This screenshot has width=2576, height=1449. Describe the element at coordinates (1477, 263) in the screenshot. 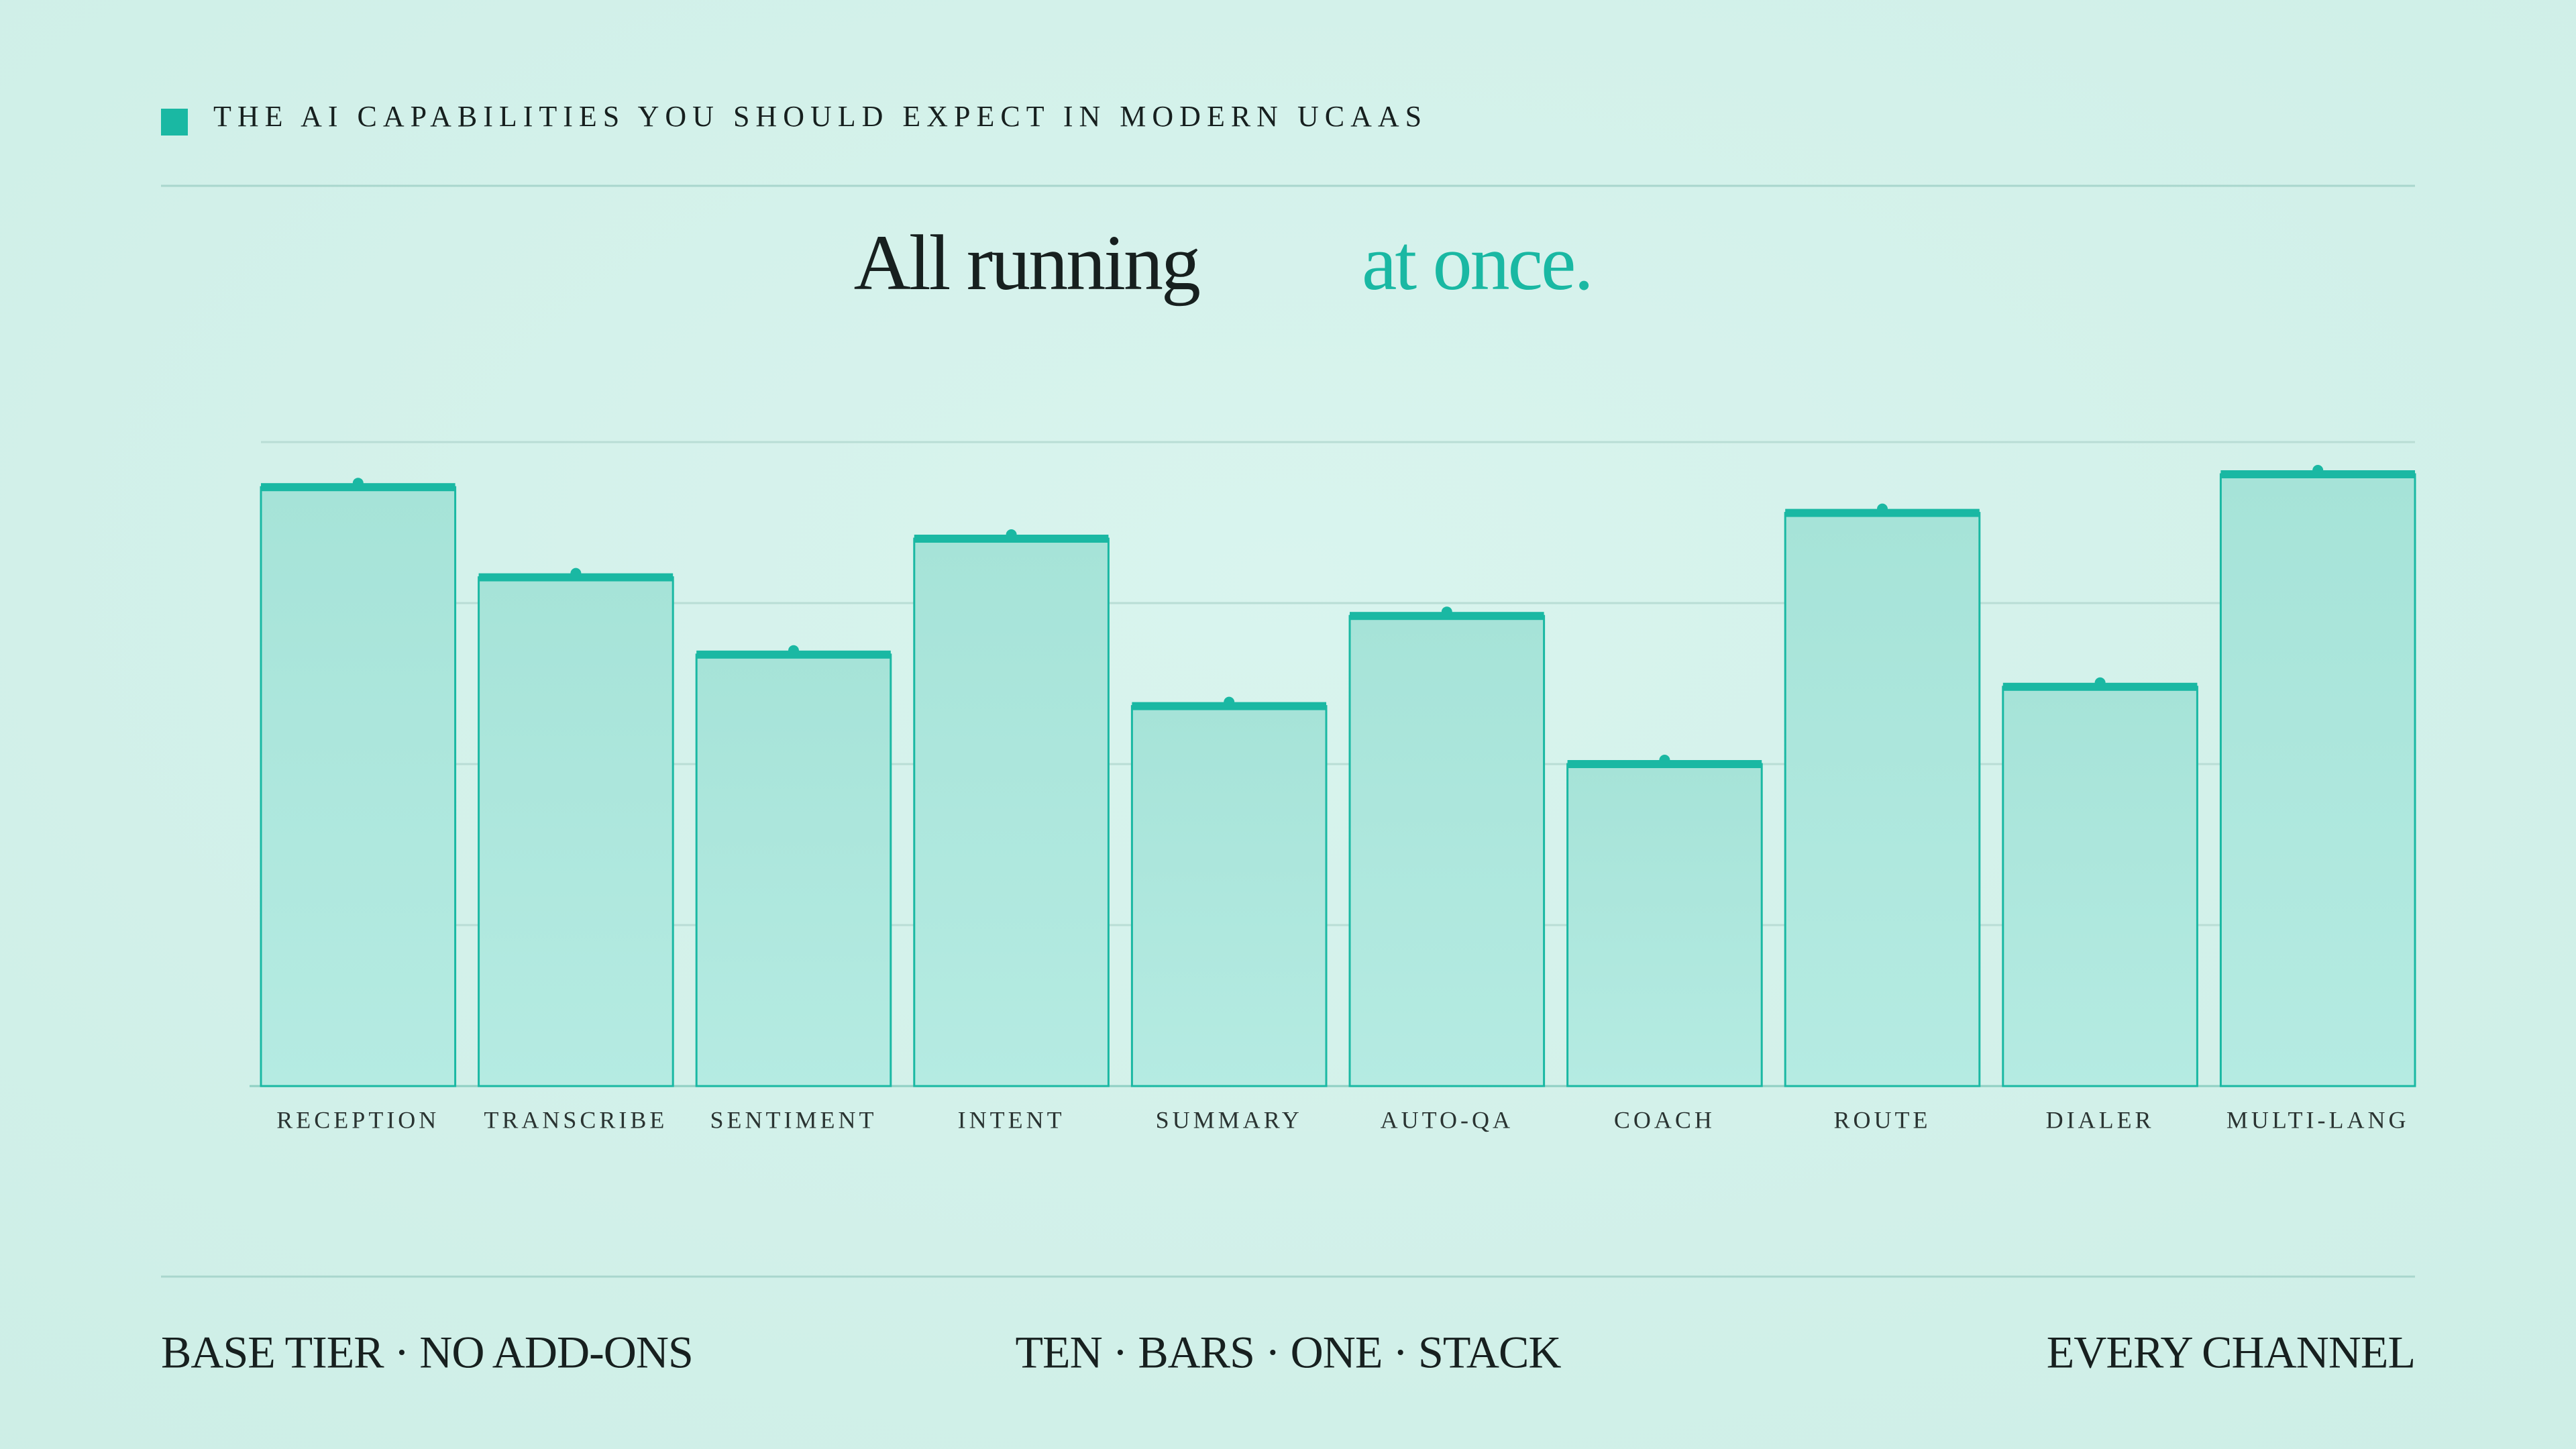

I see `chart-title-accent: at once.` at that location.